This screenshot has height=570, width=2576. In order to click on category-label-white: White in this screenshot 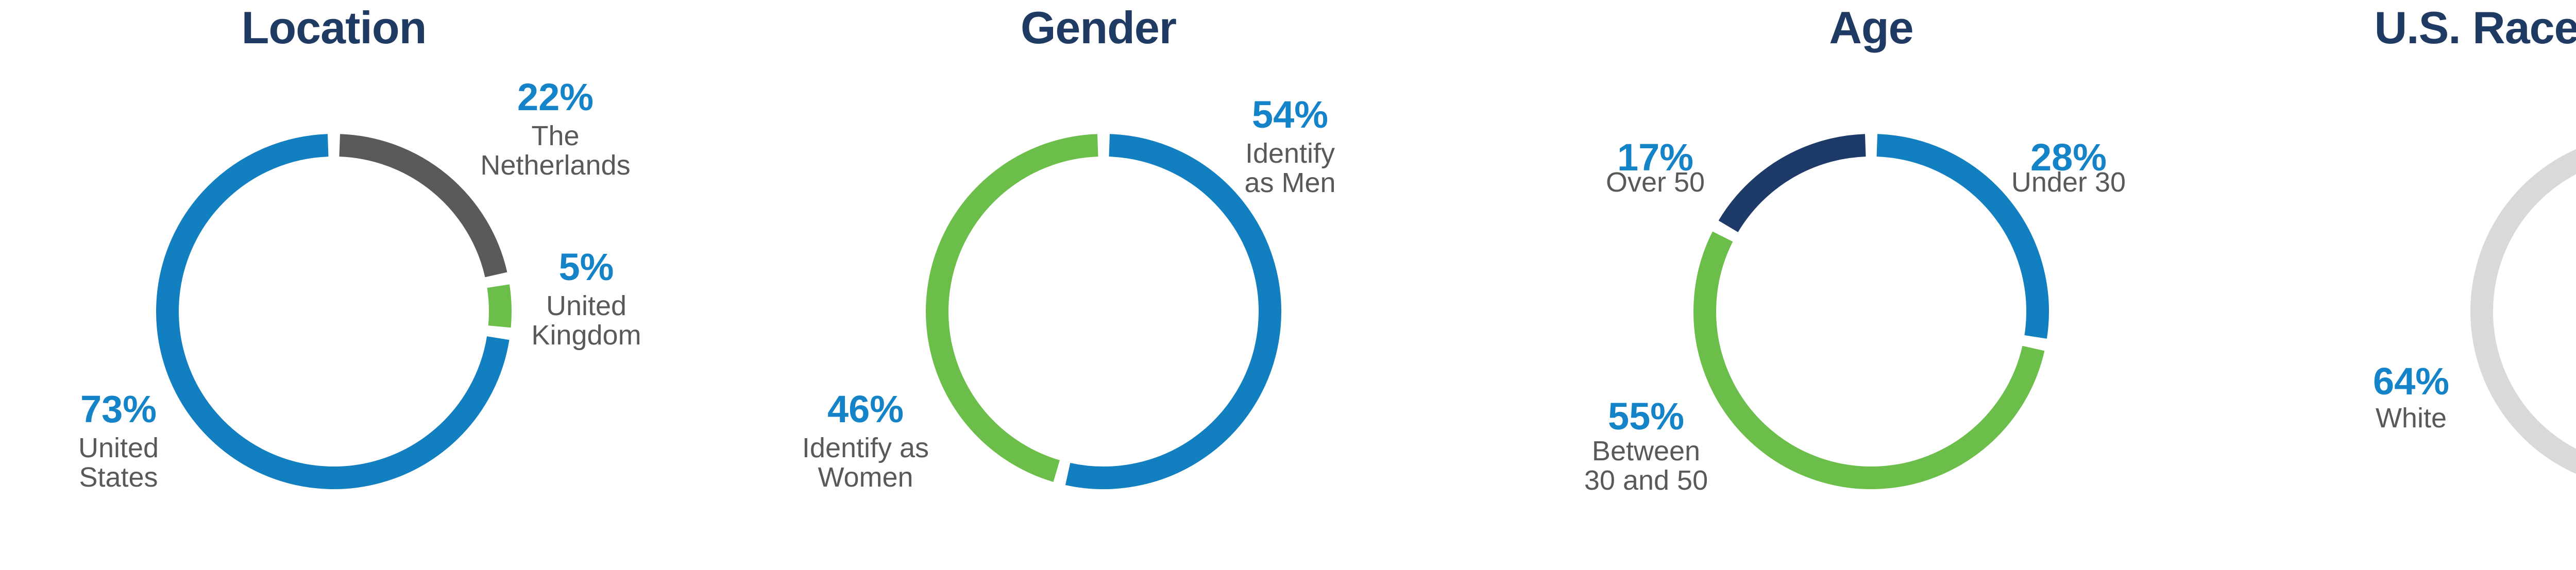, I will do `click(2411, 419)`.